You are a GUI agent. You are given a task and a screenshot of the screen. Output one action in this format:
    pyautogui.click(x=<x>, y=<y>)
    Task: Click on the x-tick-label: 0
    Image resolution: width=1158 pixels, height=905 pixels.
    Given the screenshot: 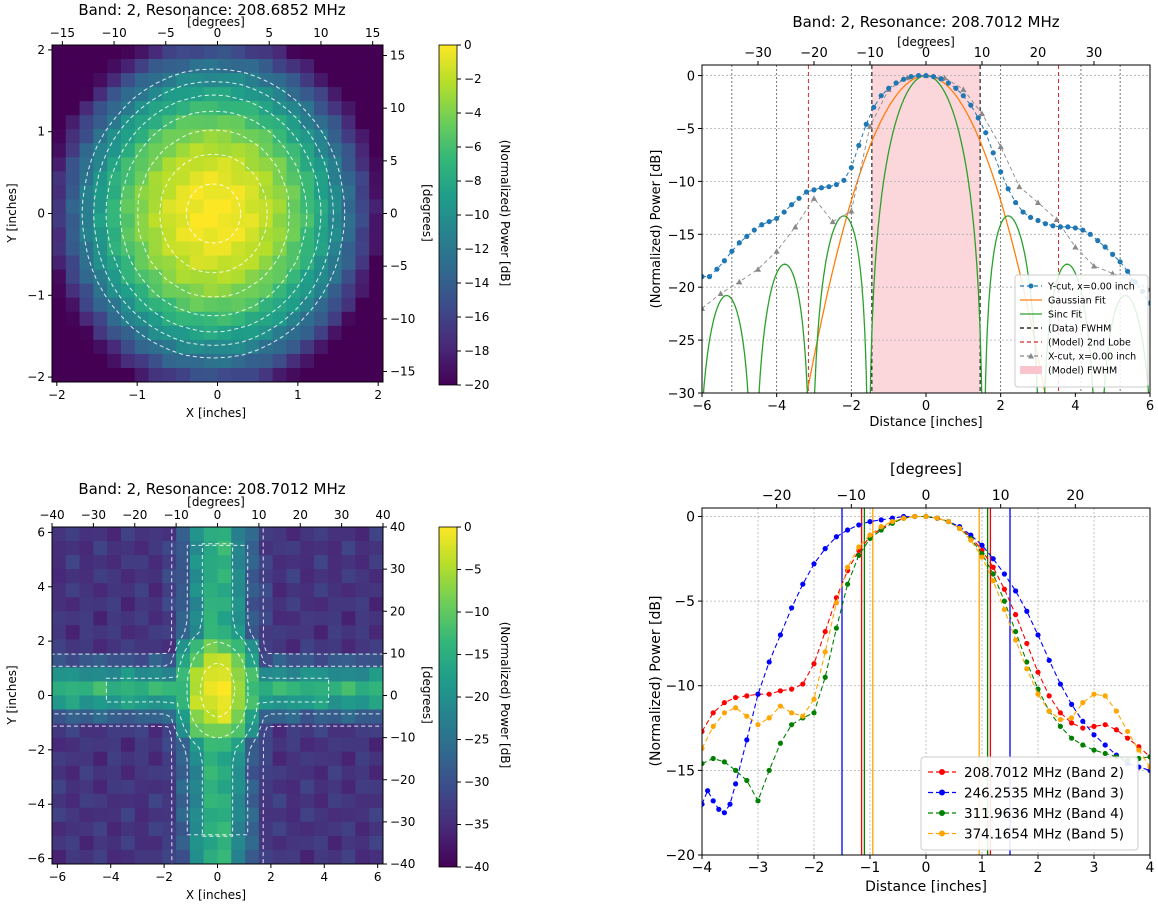 What is the action you would take?
    pyautogui.click(x=218, y=877)
    